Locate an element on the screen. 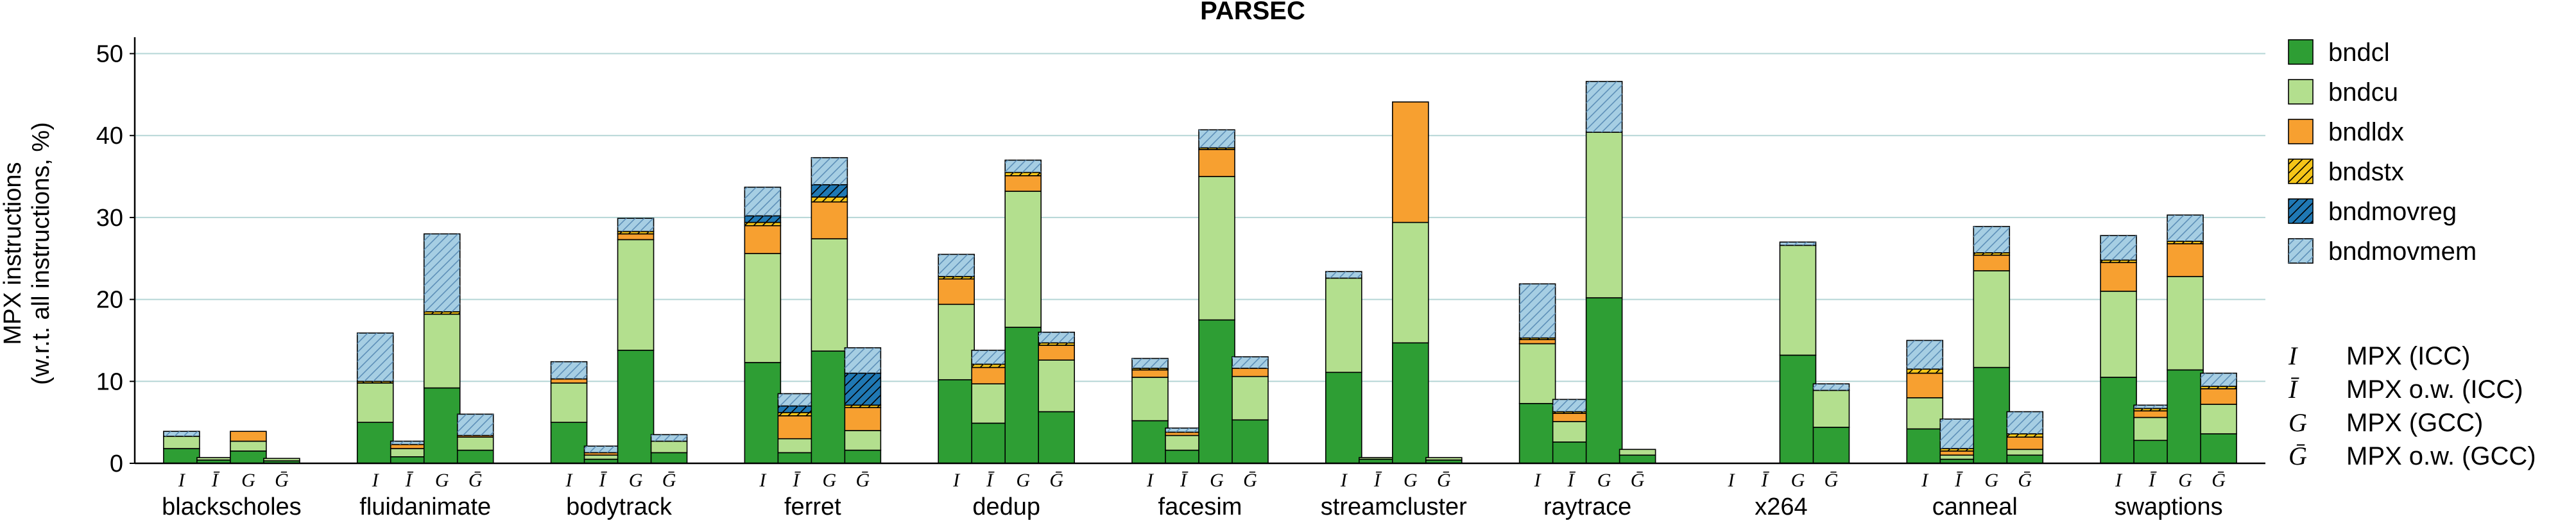  category-label-bodytrack: bodytrack is located at coordinates (619, 506).